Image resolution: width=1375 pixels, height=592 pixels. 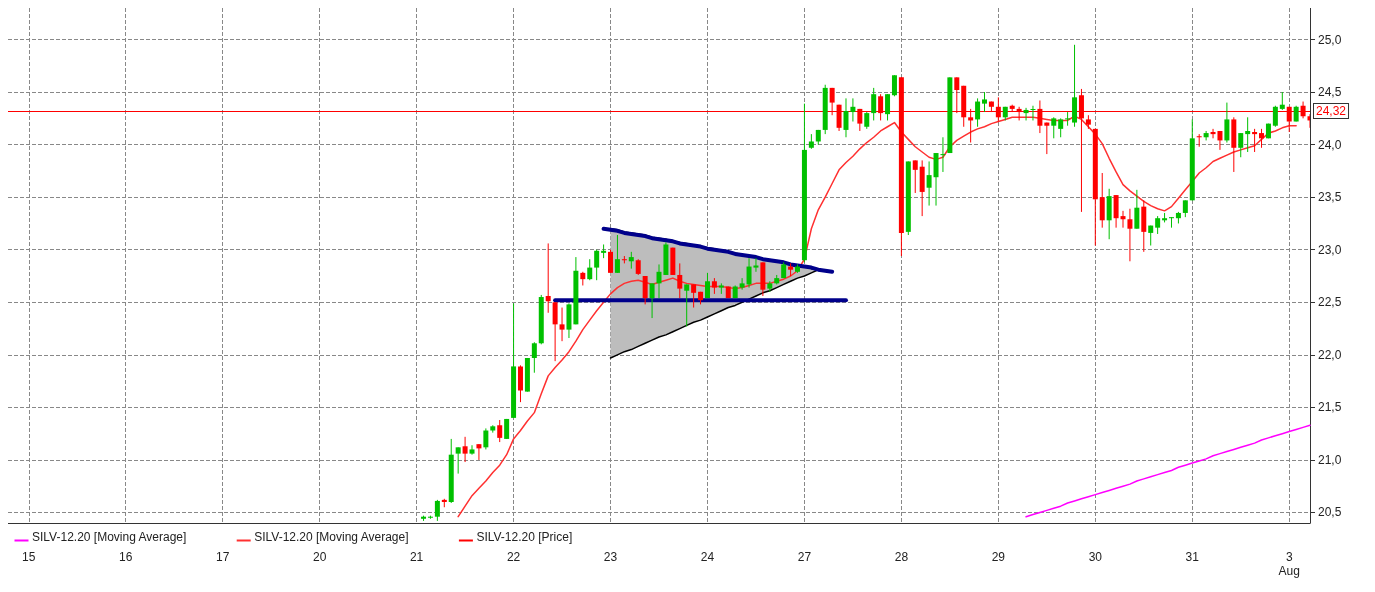 I want to click on y-tick-label: 21,0, so click(x=1330, y=459).